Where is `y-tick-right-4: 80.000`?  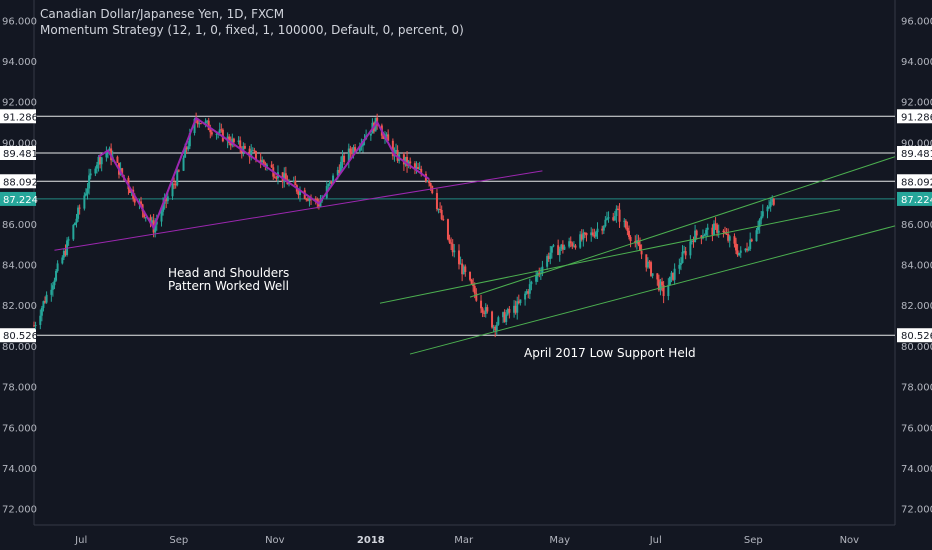
y-tick-right-4: 80.000 is located at coordinates (916, 347).